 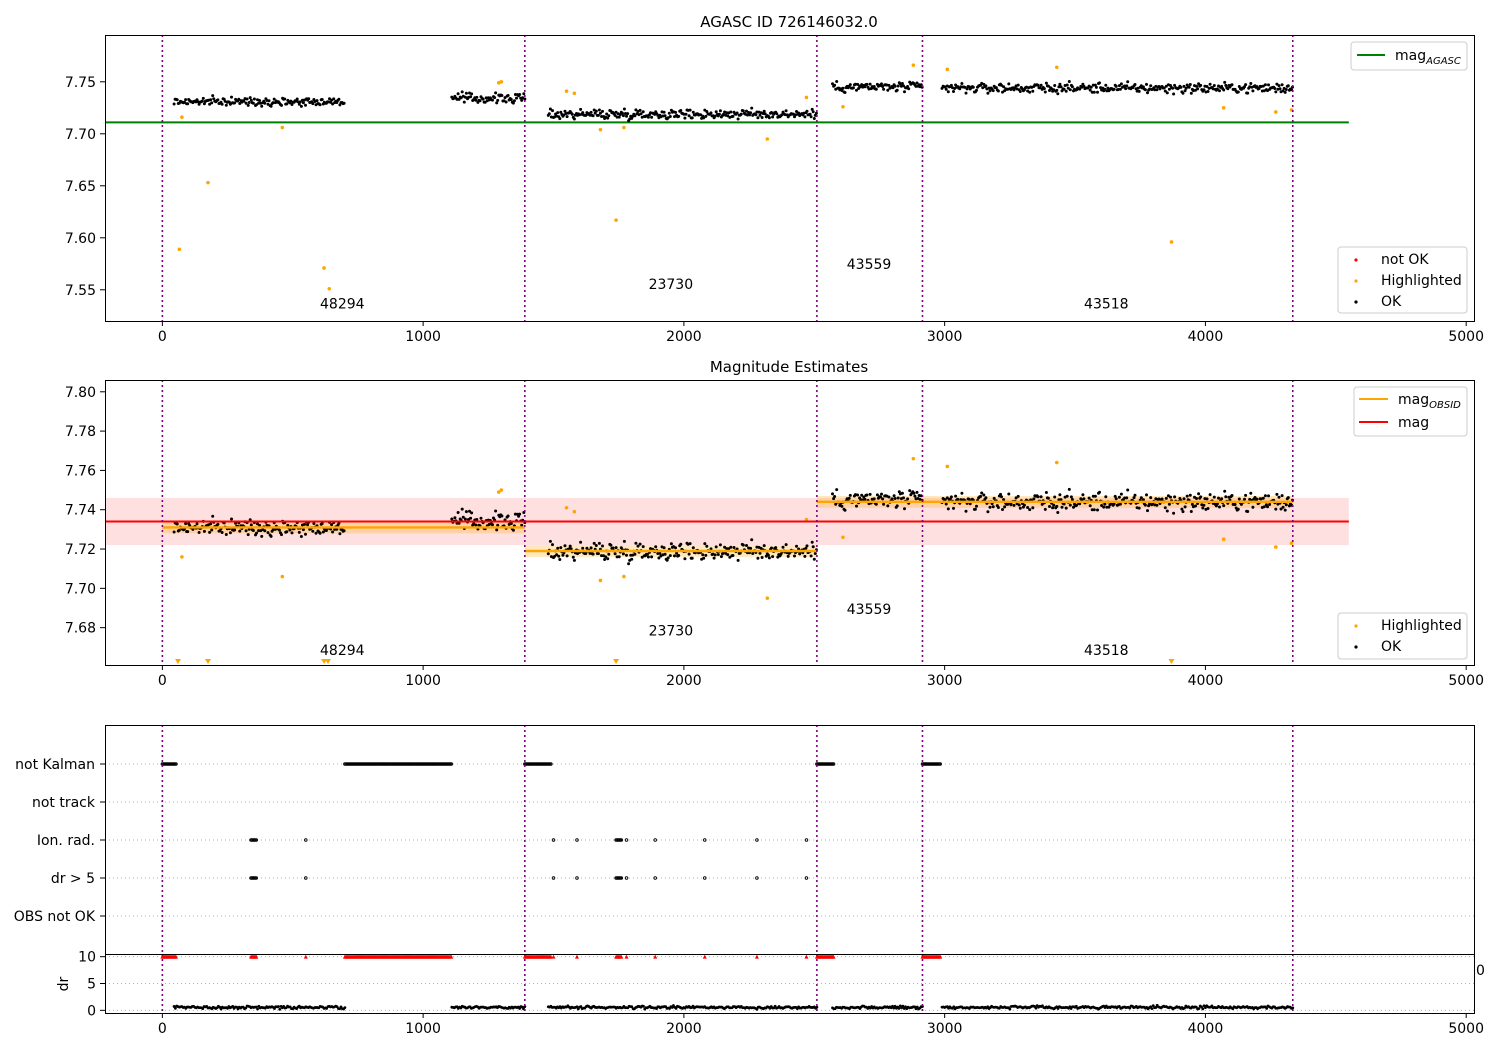 I want to click on x-tick-label: 3000, so click(x=945, y=681).